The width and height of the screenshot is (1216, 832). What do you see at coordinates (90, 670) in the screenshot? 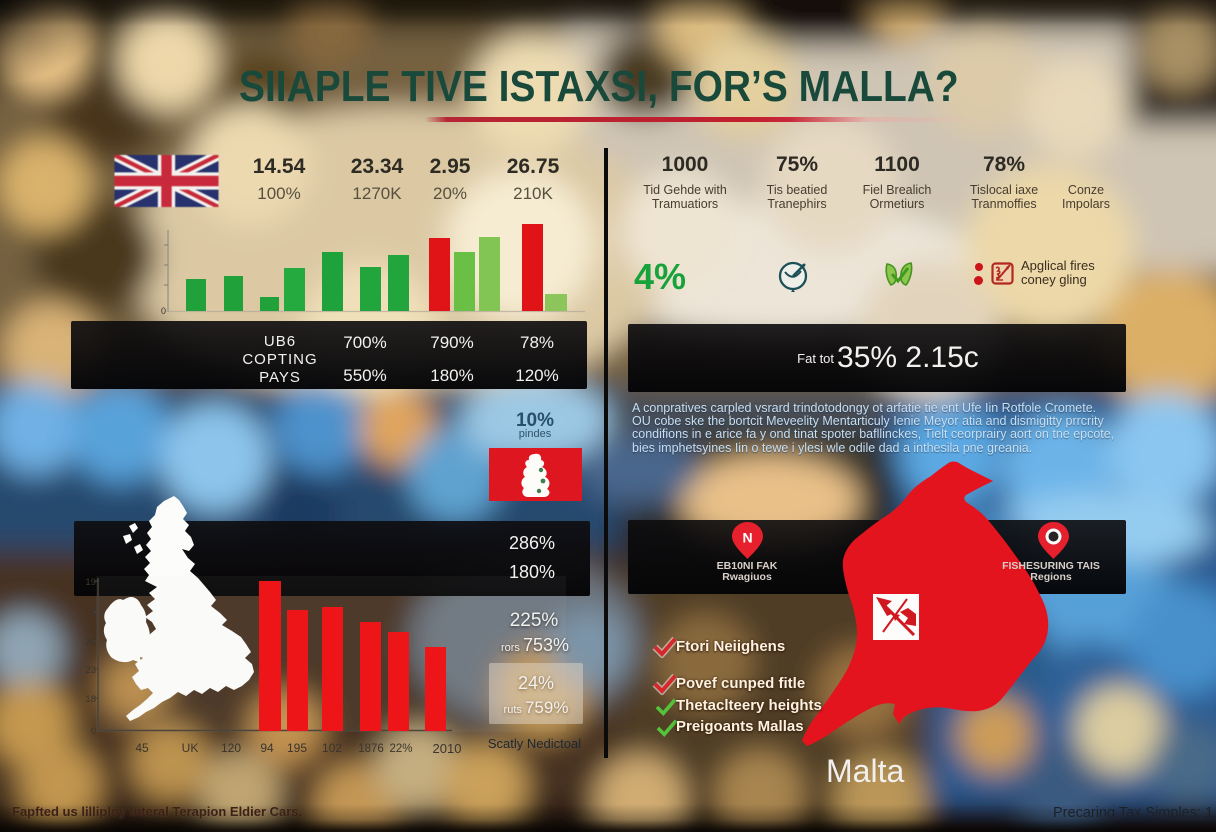
I see `svg-text: 23` at bounding box center [90, 670].